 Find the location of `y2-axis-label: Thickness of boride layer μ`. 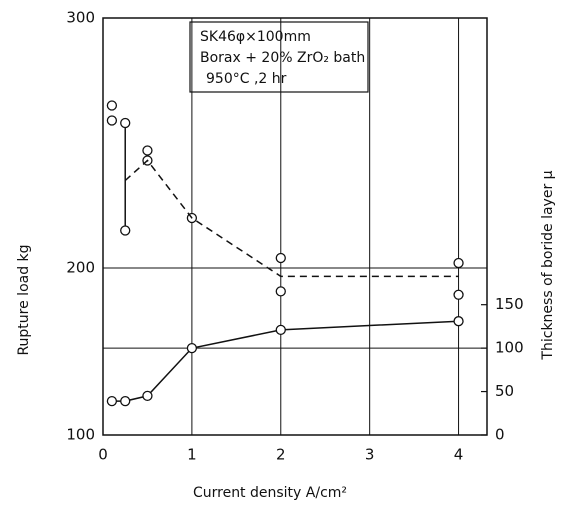

y2-axis-label: Thickness of boride layer μ is located at coordinates (548, 265).